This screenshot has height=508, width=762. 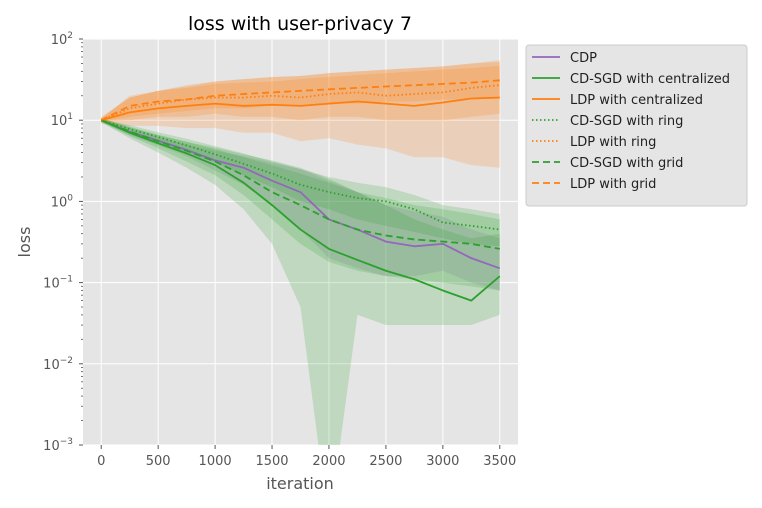 What do you see at coordinates (636, 100) in the screenshot?
I see `legend-label: LDP with centralized` at bounding box center [636, 100].